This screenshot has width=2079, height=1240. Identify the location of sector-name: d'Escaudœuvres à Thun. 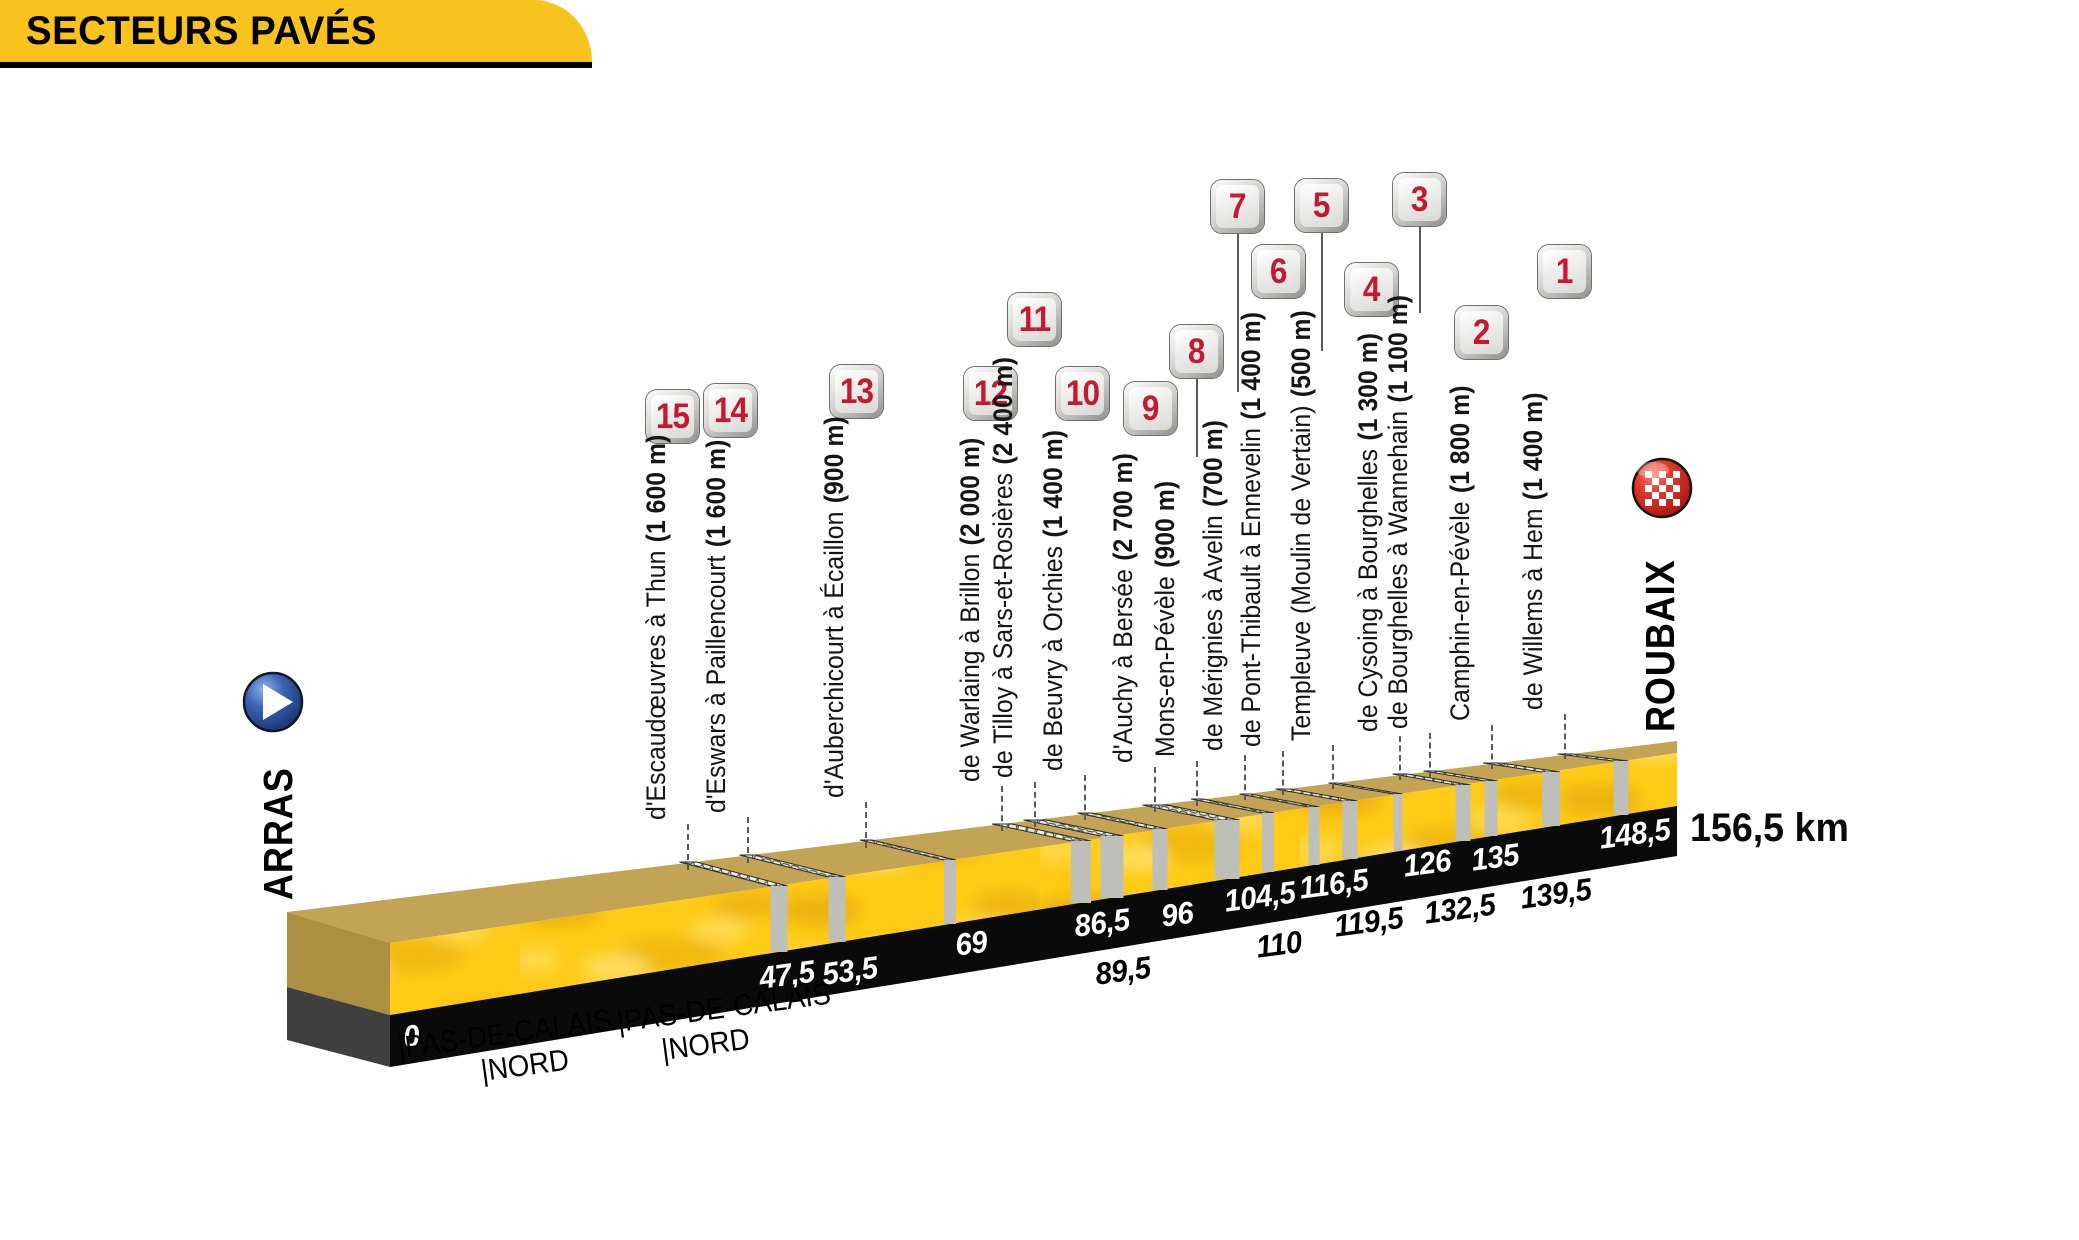
(656, 685).